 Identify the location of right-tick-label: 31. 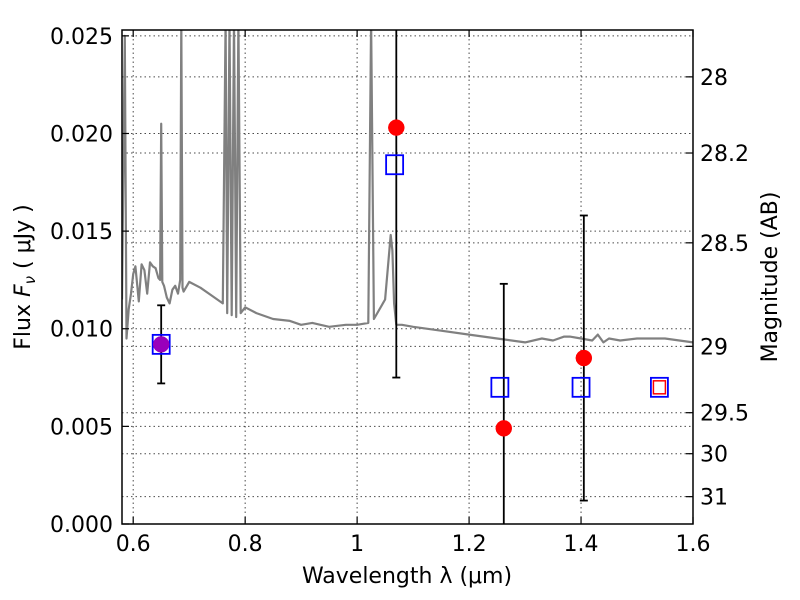
(714, 498).